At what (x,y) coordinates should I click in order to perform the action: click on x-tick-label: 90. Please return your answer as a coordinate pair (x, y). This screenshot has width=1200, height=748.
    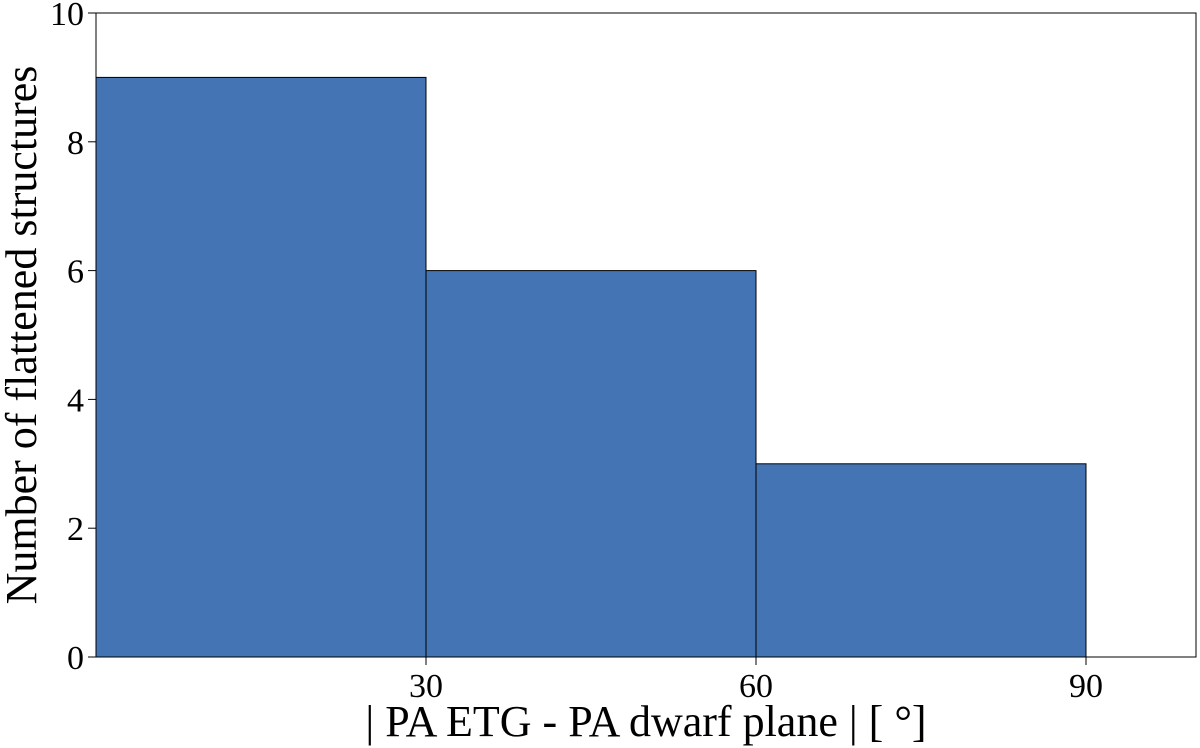
    Looking at the image, I should click on (1086, 686).